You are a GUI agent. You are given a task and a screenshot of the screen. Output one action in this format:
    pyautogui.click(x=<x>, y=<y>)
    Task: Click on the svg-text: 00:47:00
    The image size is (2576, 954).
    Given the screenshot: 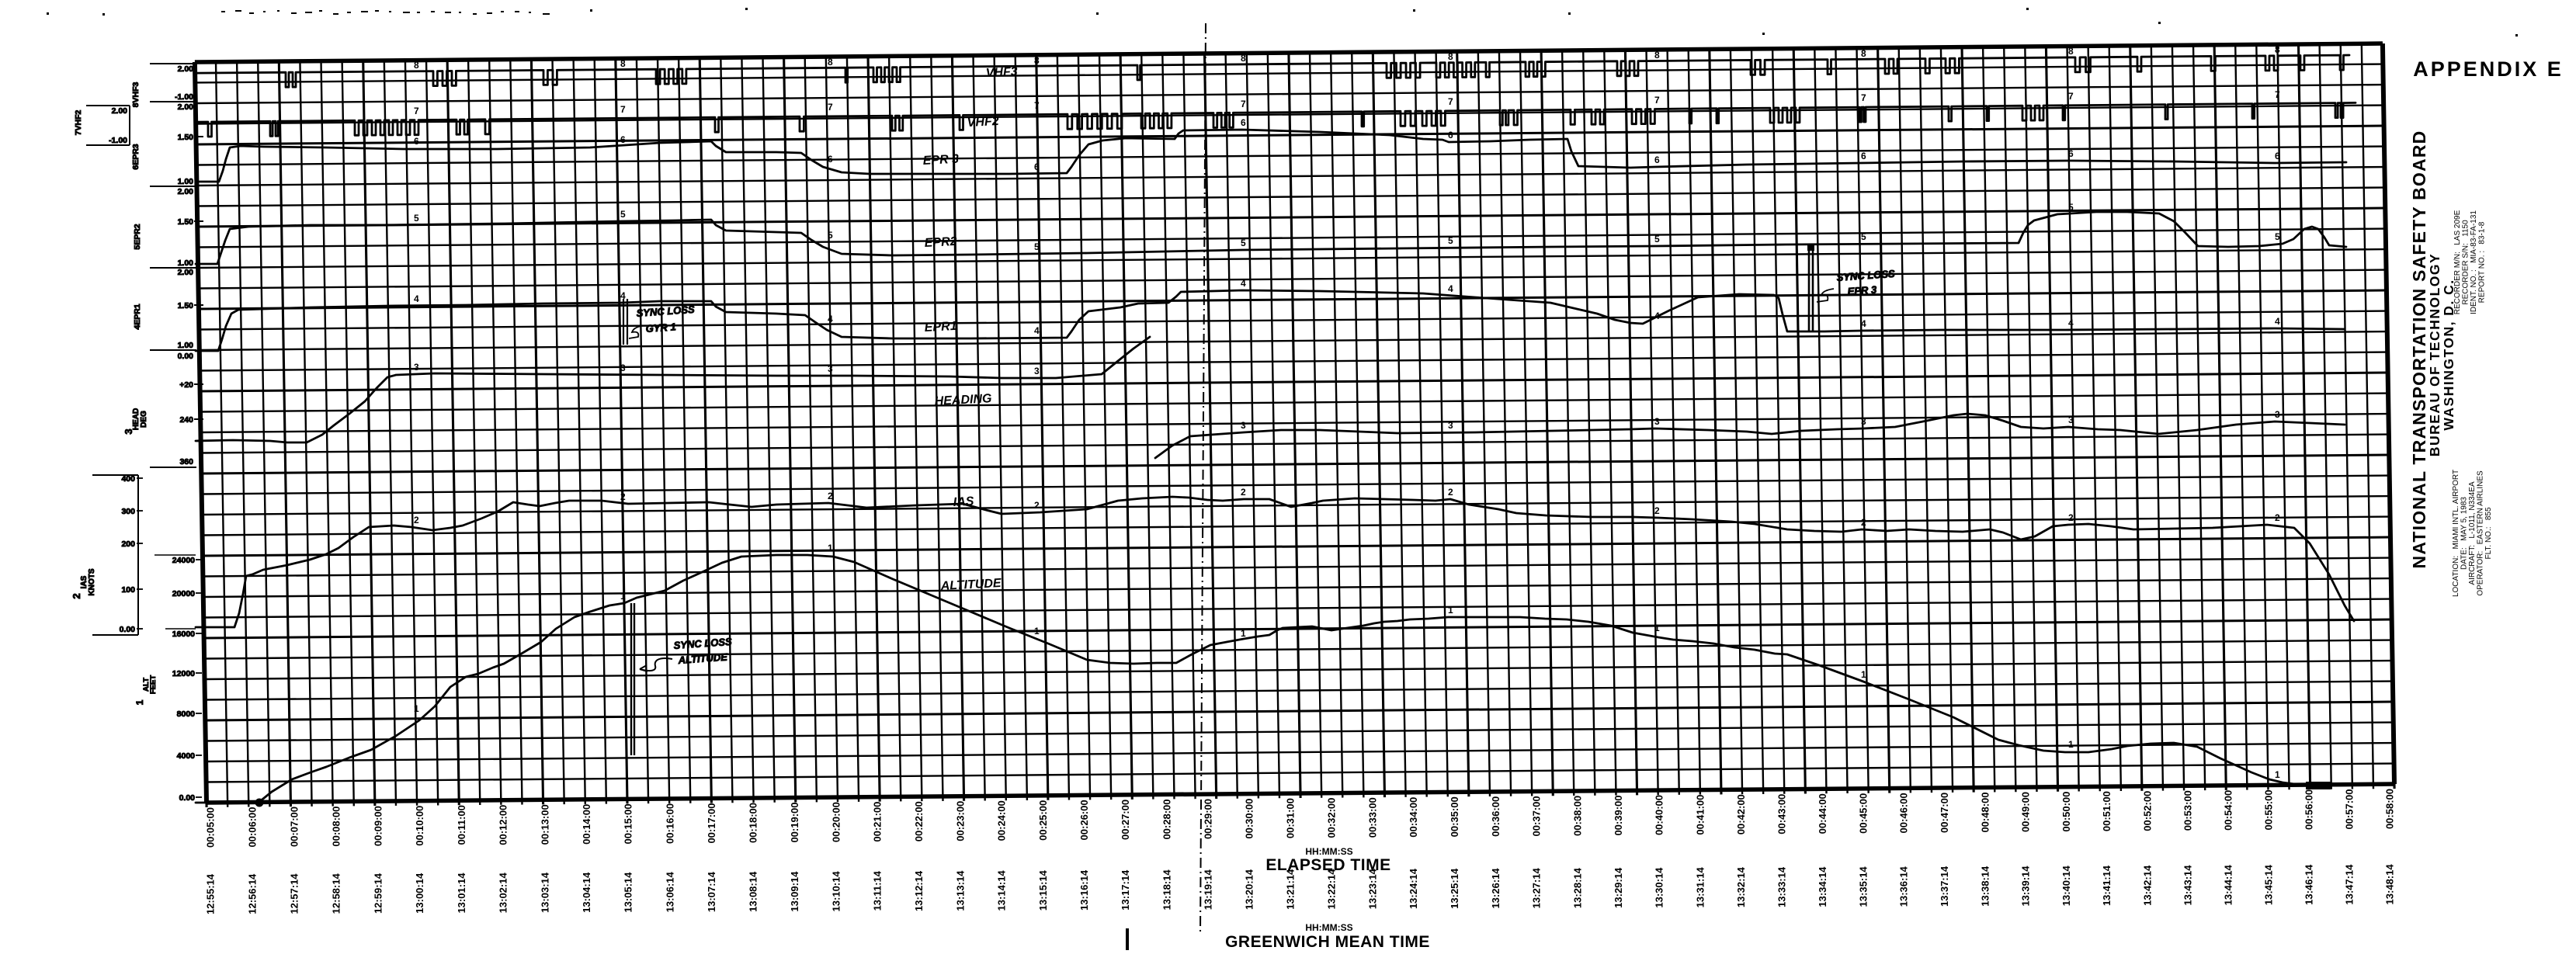 What is the action you would take?
    pyautogui.click(x=1944, y=813)
    